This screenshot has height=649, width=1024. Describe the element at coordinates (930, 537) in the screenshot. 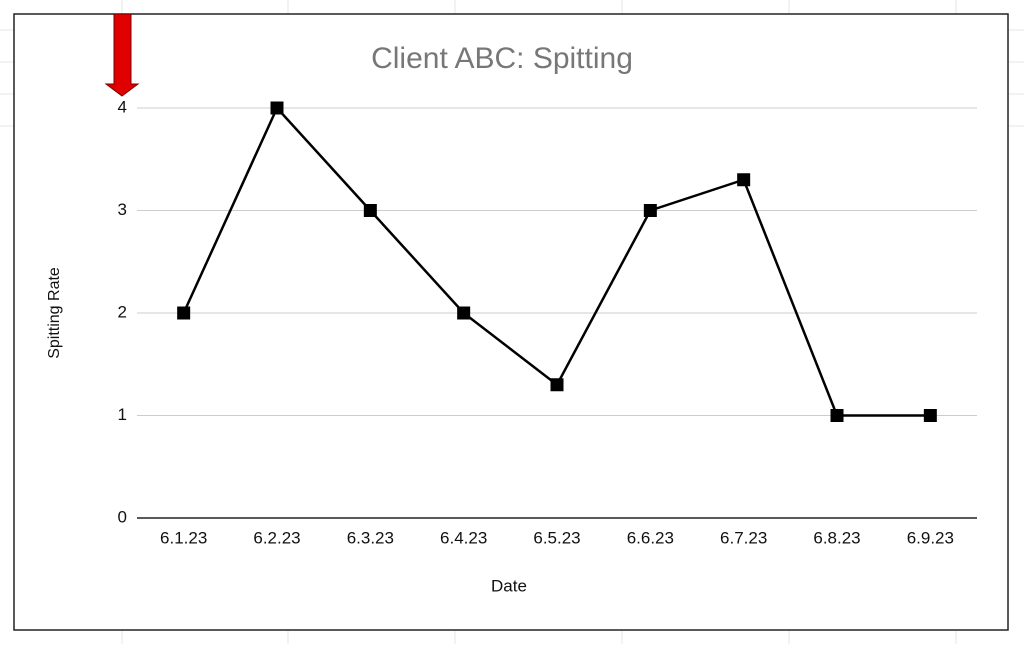

I see `x-tick-label: 6.9.23` at that location.